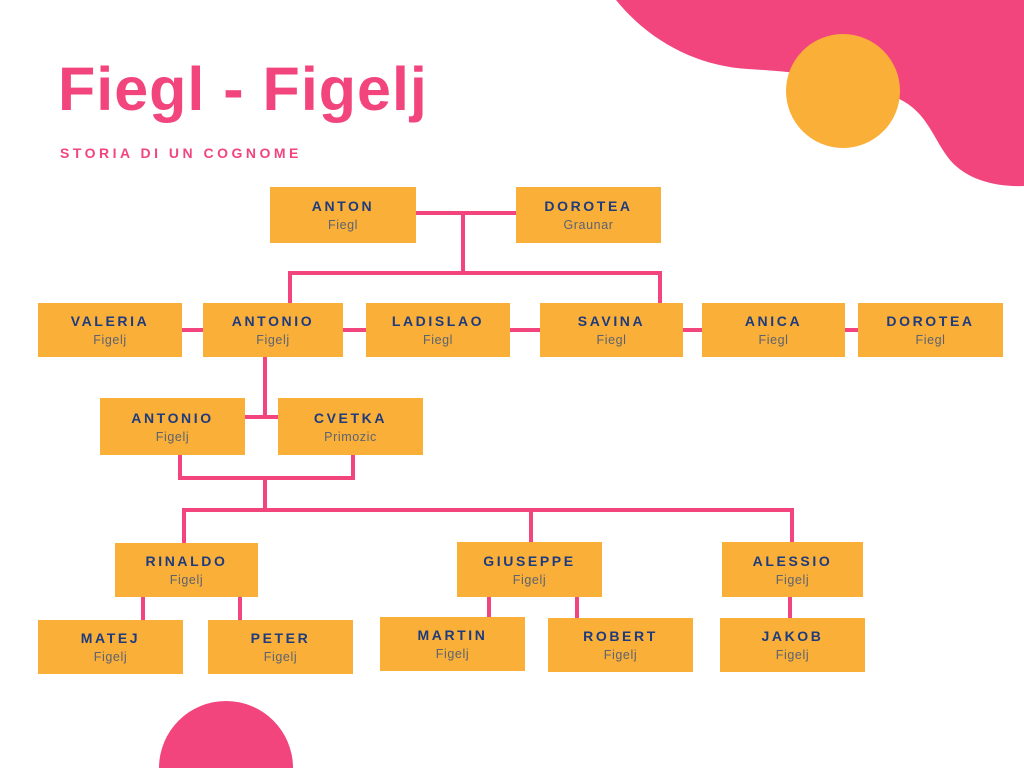  I want to click on yellow-circle-decoration, so click(843, 91).